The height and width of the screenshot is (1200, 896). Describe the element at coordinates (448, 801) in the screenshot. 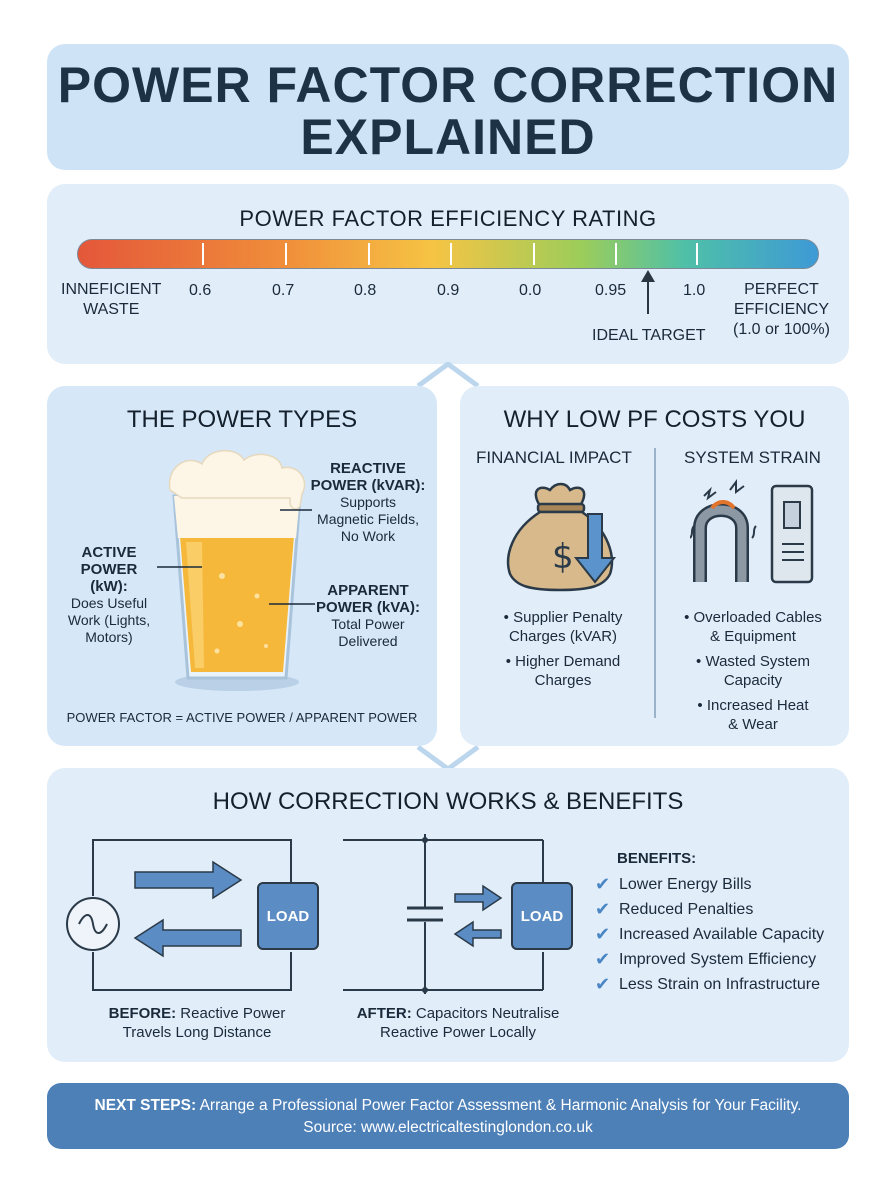

I see `correction-title: HOW CORRECTION WORKS & BENEFITS` at that location.